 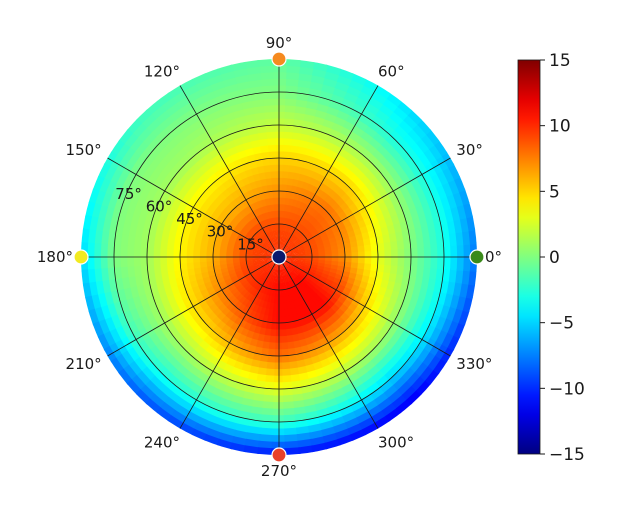 What do you see at coordinates (55, 257) in the screenshot?
I see `angle-tick-label: 180°` at bounding box center [55, 257].